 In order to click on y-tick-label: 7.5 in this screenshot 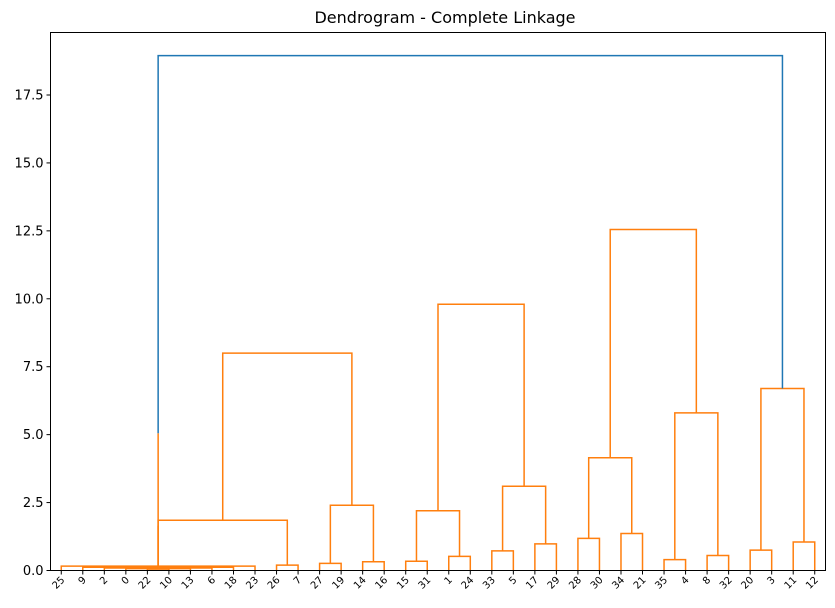, I will do `click(33, 367)`.